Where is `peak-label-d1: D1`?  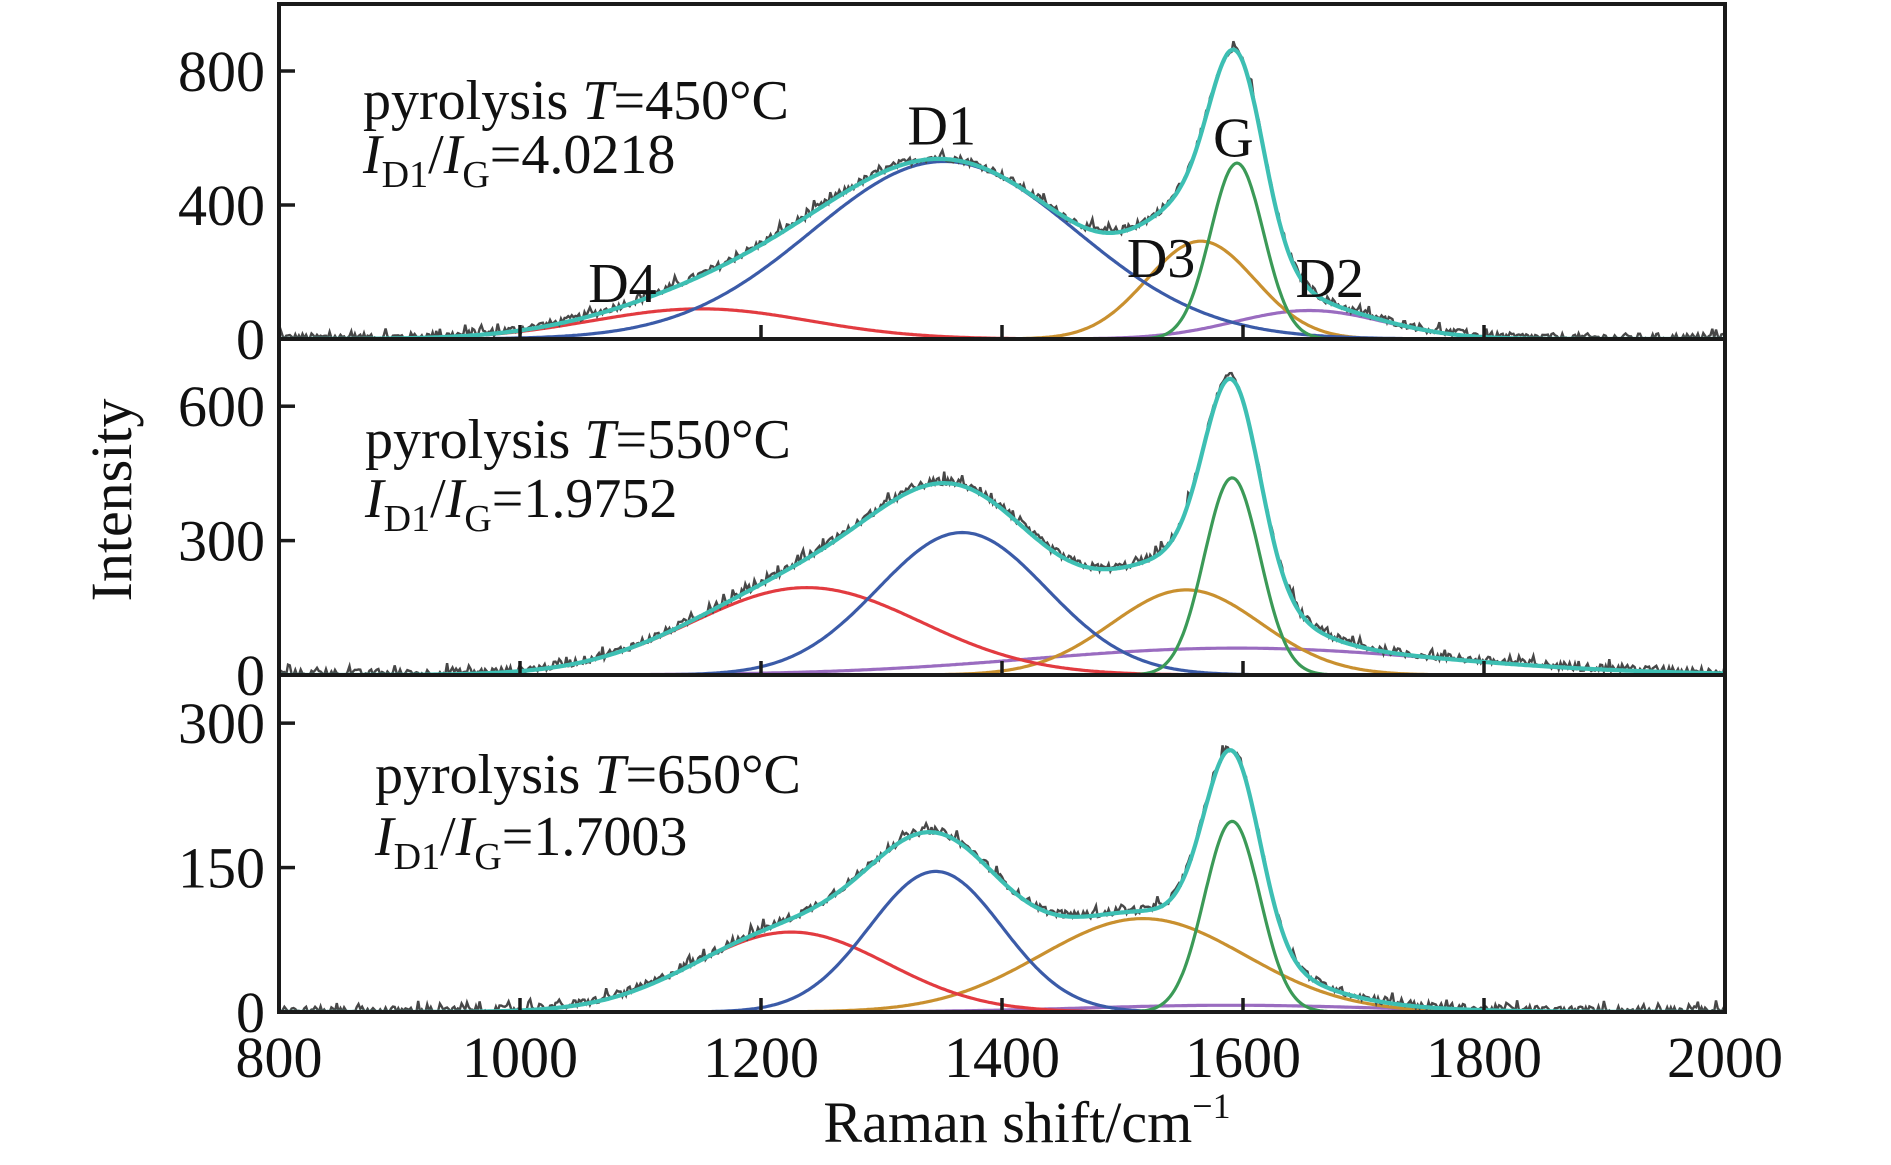
peak-label-d1: D1 is located at coordinates (942, 127).